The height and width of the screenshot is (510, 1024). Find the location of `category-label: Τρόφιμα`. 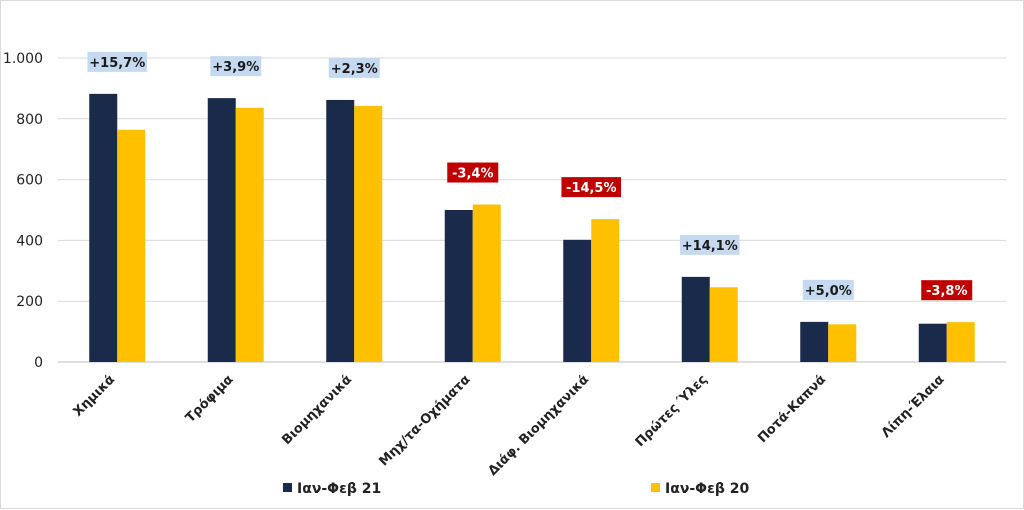

category-label: Τρόφιμα is located at coordinates (210, 399).